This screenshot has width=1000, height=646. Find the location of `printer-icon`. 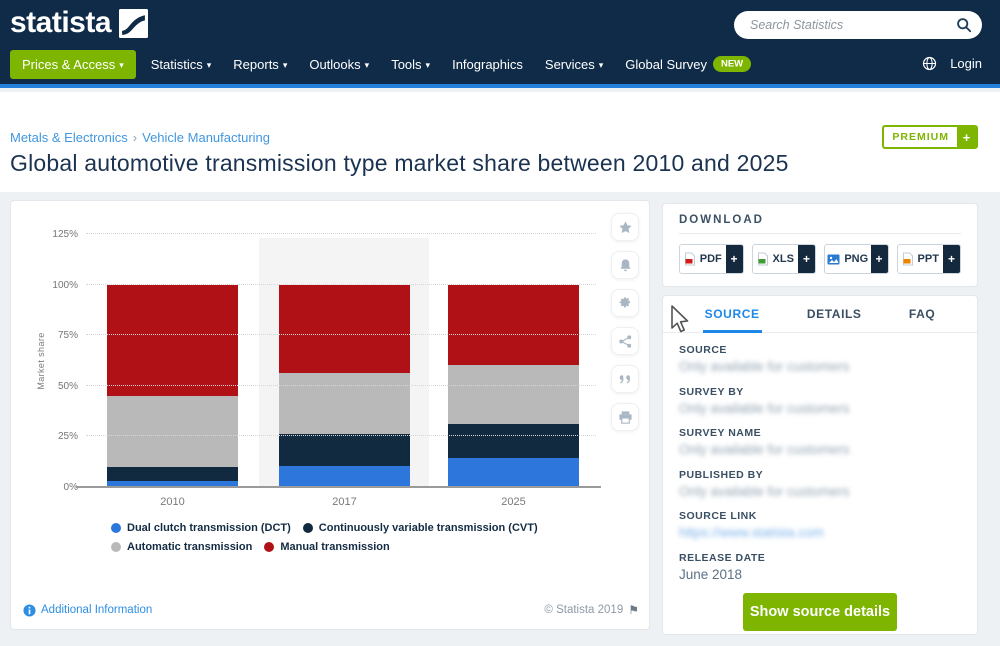

printer-icon is located at coordinates (625, 417).